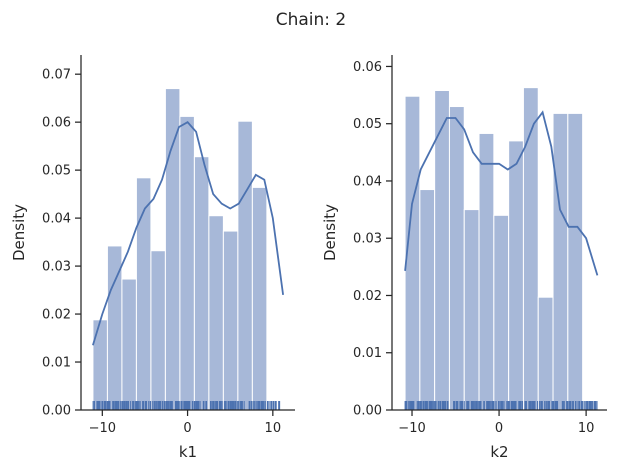  What do you see at coordinates (56, 363) in the screenshot?
I see `c1-y-tick-label: 0.01` at bounding box center [56, 363].